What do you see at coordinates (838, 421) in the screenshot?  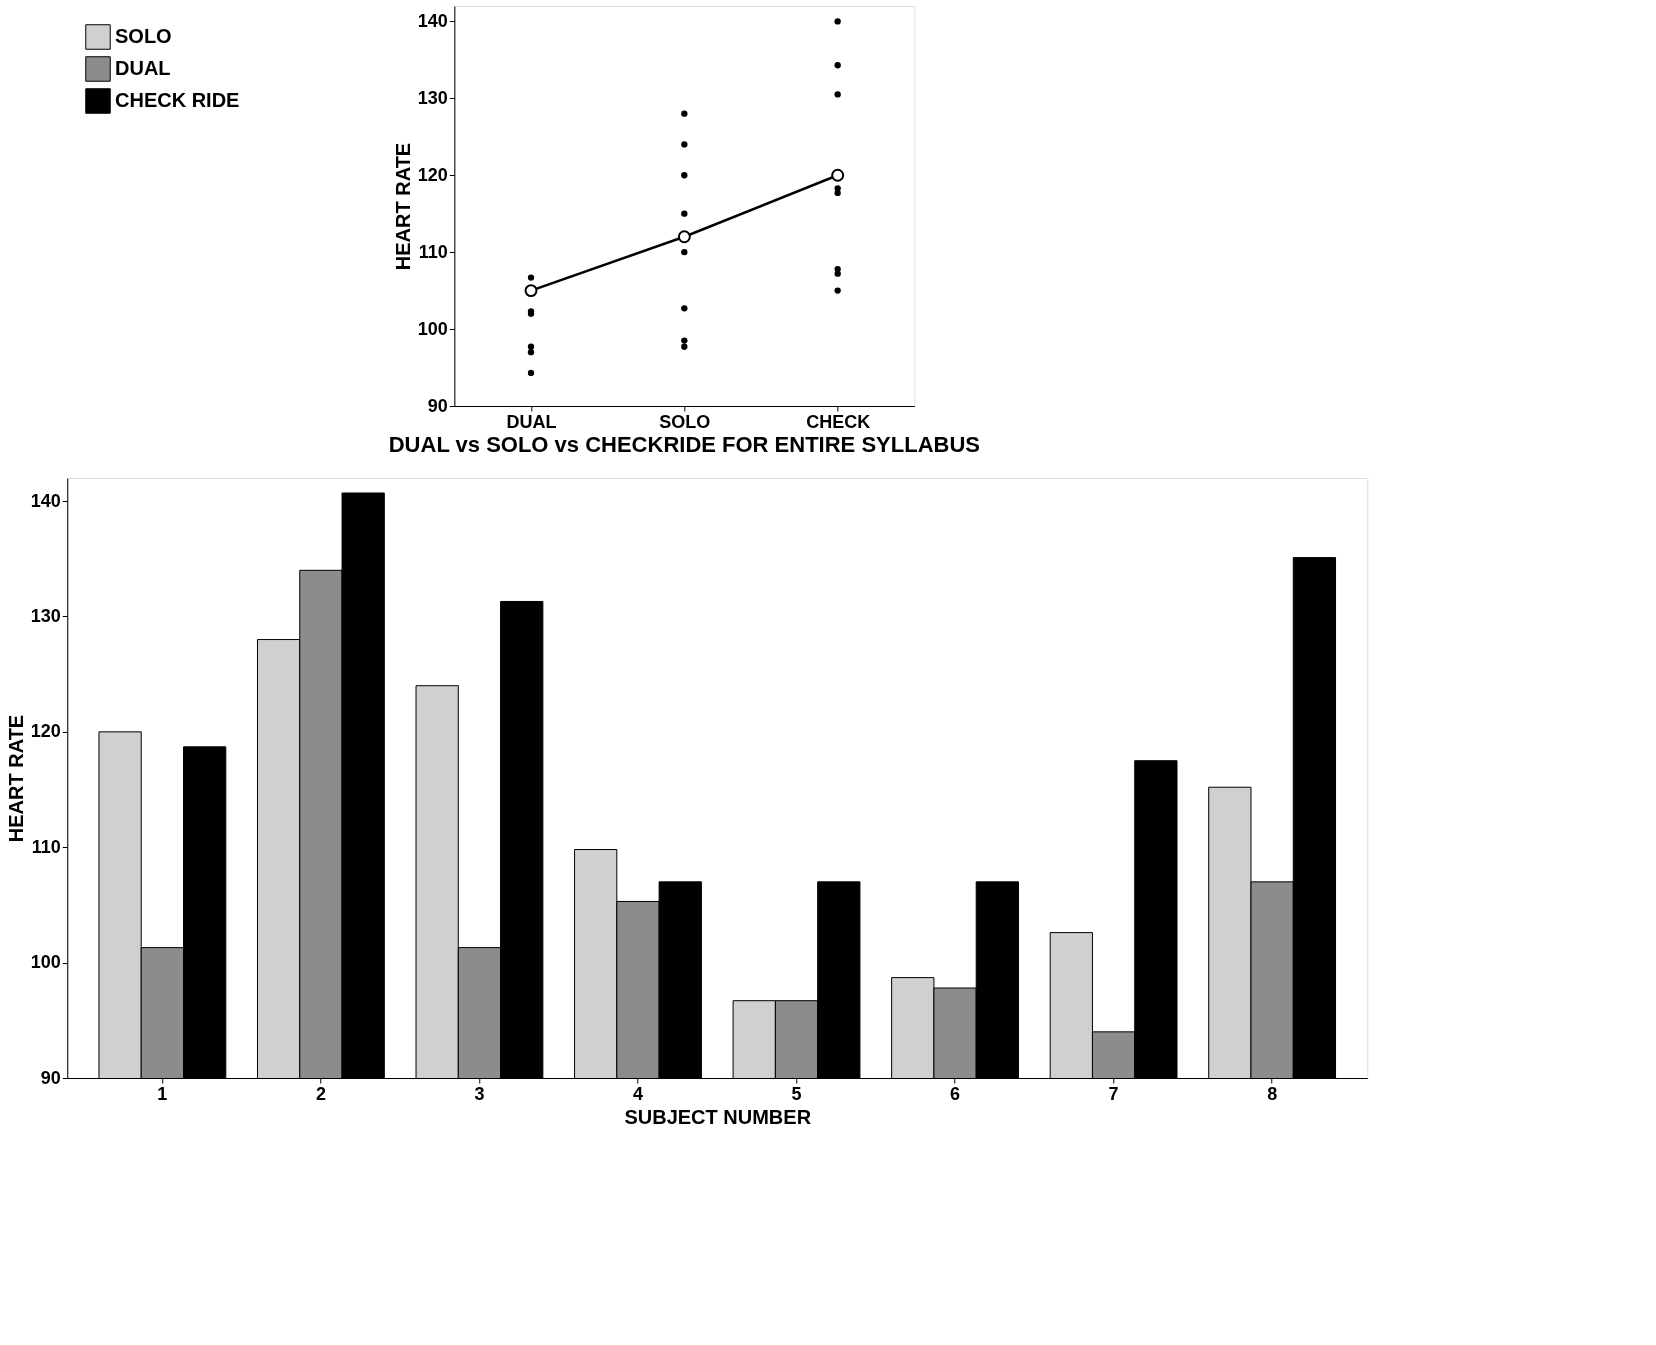 I see `x-tick-label: CHECK` at bounding box center [838, 421].